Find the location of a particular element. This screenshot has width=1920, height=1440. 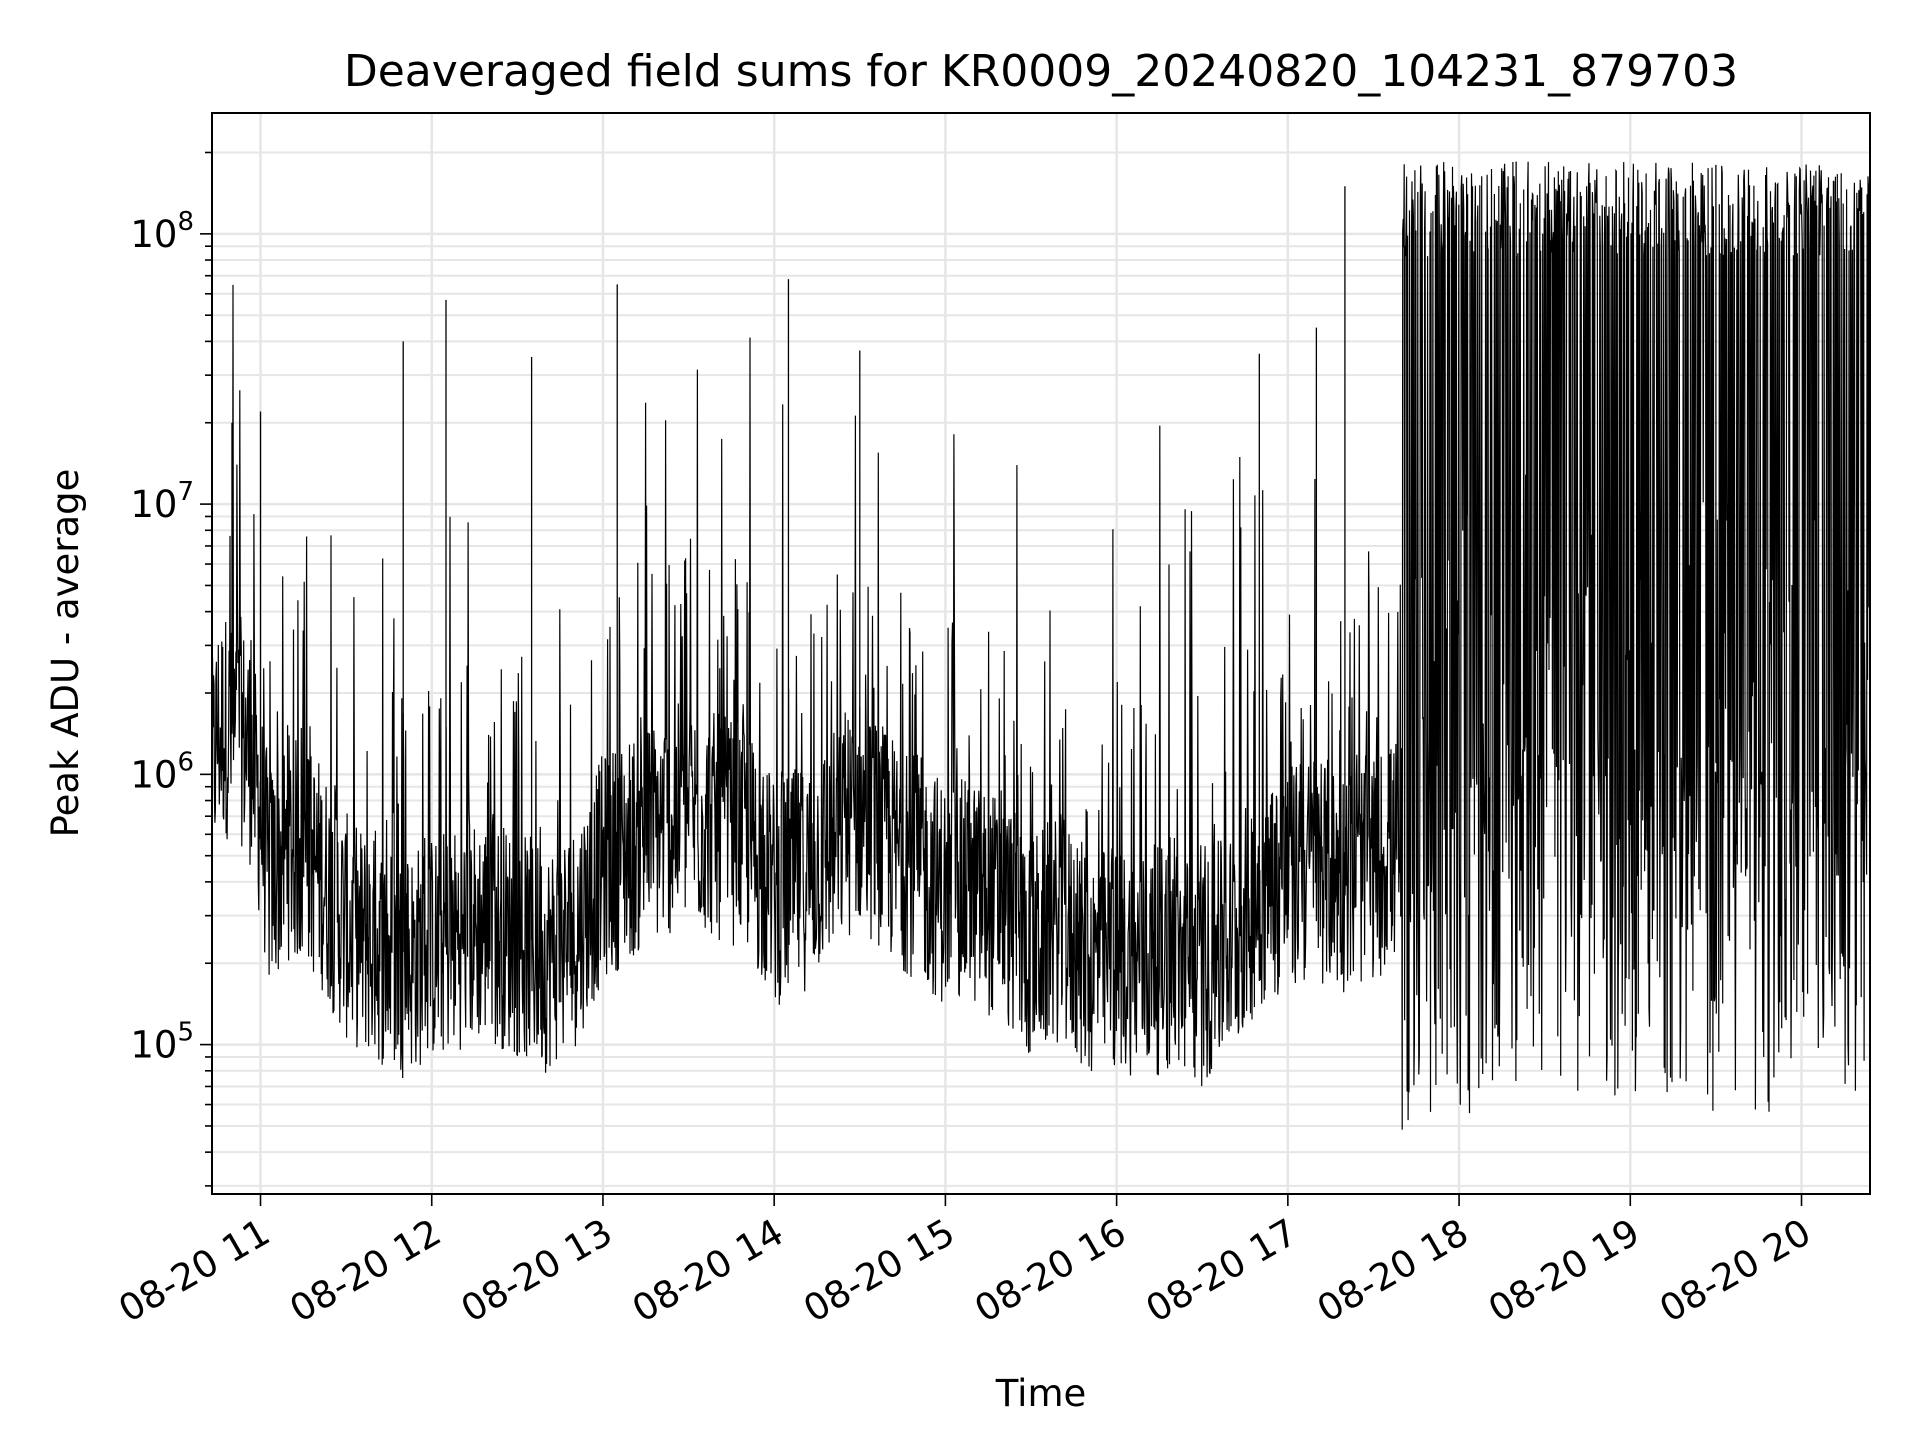

y-tick-label: 10⁷ is located at coordinates (162, 501).